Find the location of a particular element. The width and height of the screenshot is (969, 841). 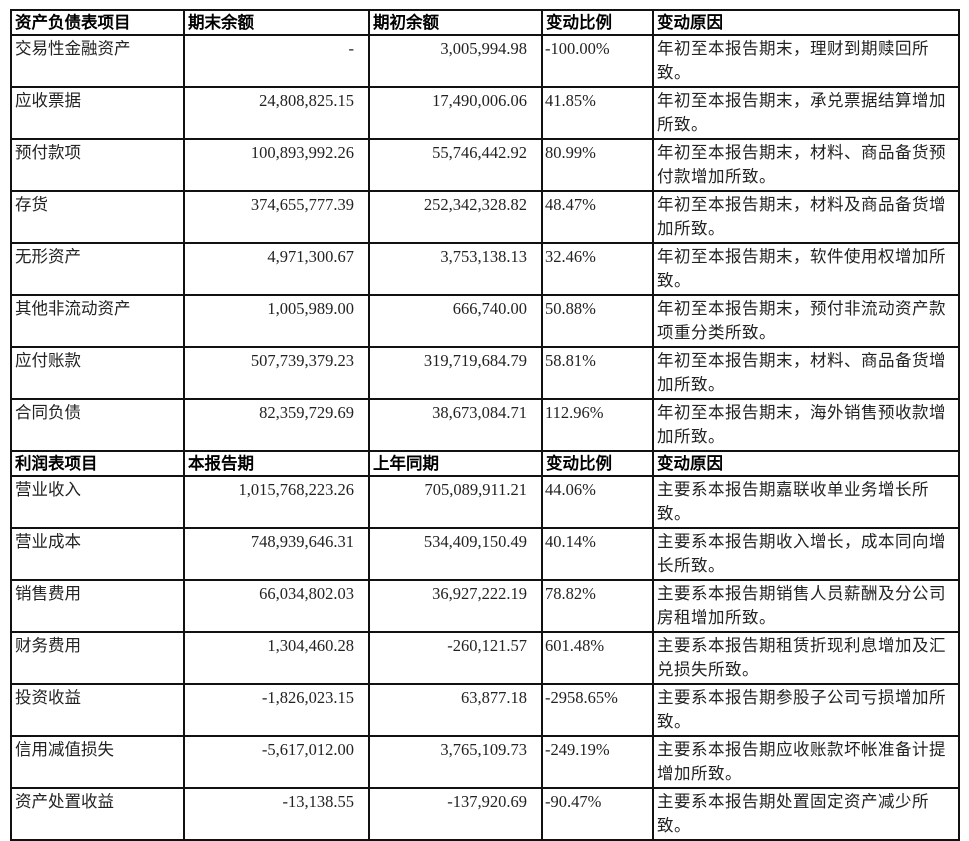

item-name: 存货 is located at coordinates (97, 217).